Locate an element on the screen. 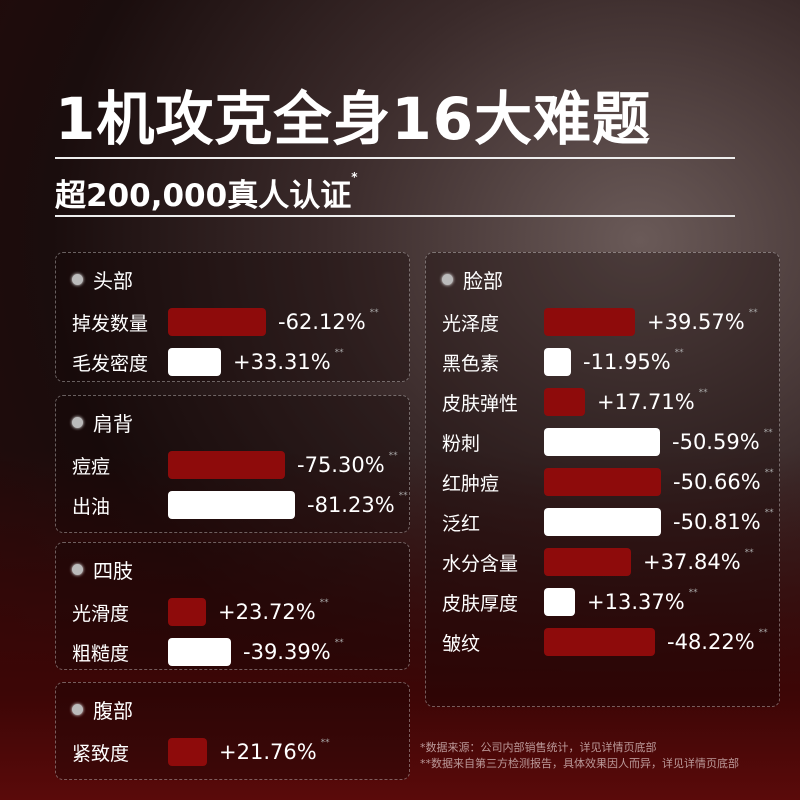  metric-row: 泛红 -50.81% ** is located at coordinates (602, 522).